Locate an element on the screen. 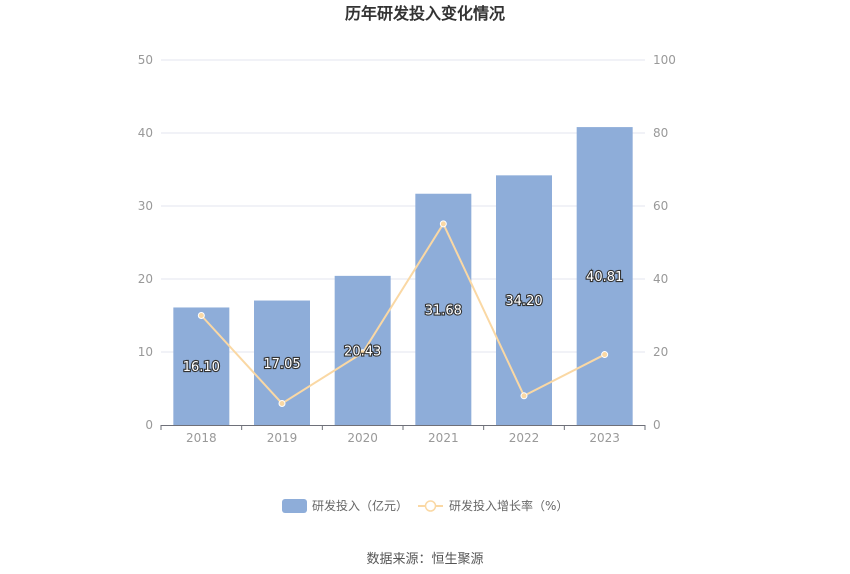 The height and width of the screenshot is (574, 850). y-left-tick-label: 0 is located at coordinates (149, 425).